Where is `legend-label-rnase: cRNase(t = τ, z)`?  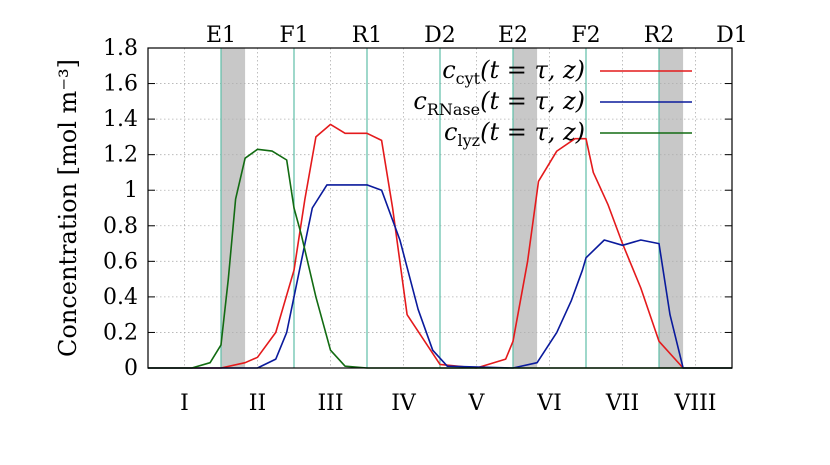 legend-label-rnase: cRNase(t = τ, z) is located at coordinates (499, 103).